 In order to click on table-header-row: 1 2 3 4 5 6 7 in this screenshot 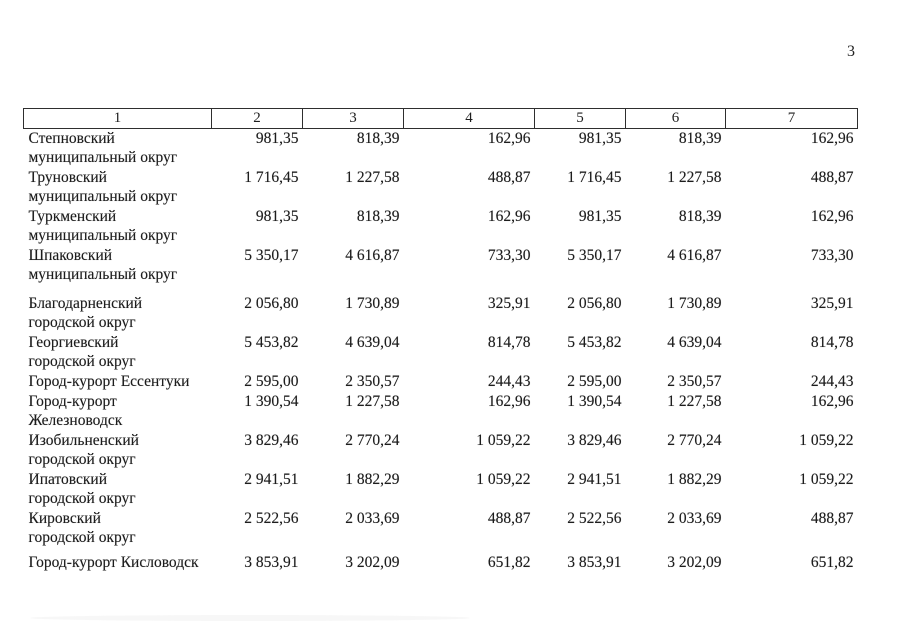, I will do `click(440, 118)`.